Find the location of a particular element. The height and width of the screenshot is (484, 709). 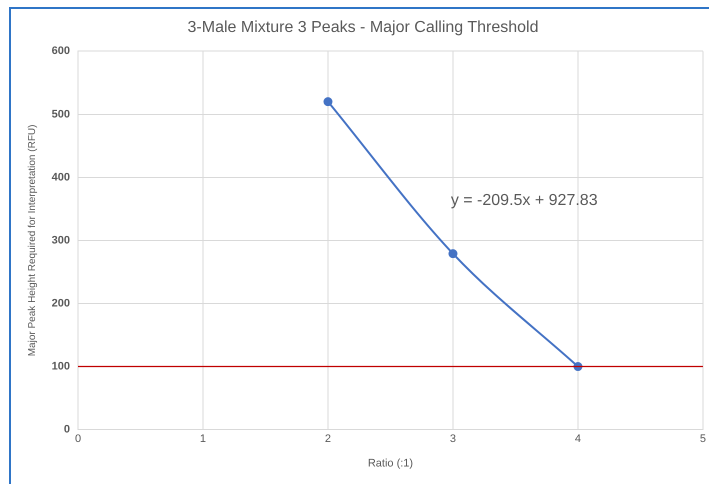

x-tick-label: 3 is located at coordinates (453, 439).